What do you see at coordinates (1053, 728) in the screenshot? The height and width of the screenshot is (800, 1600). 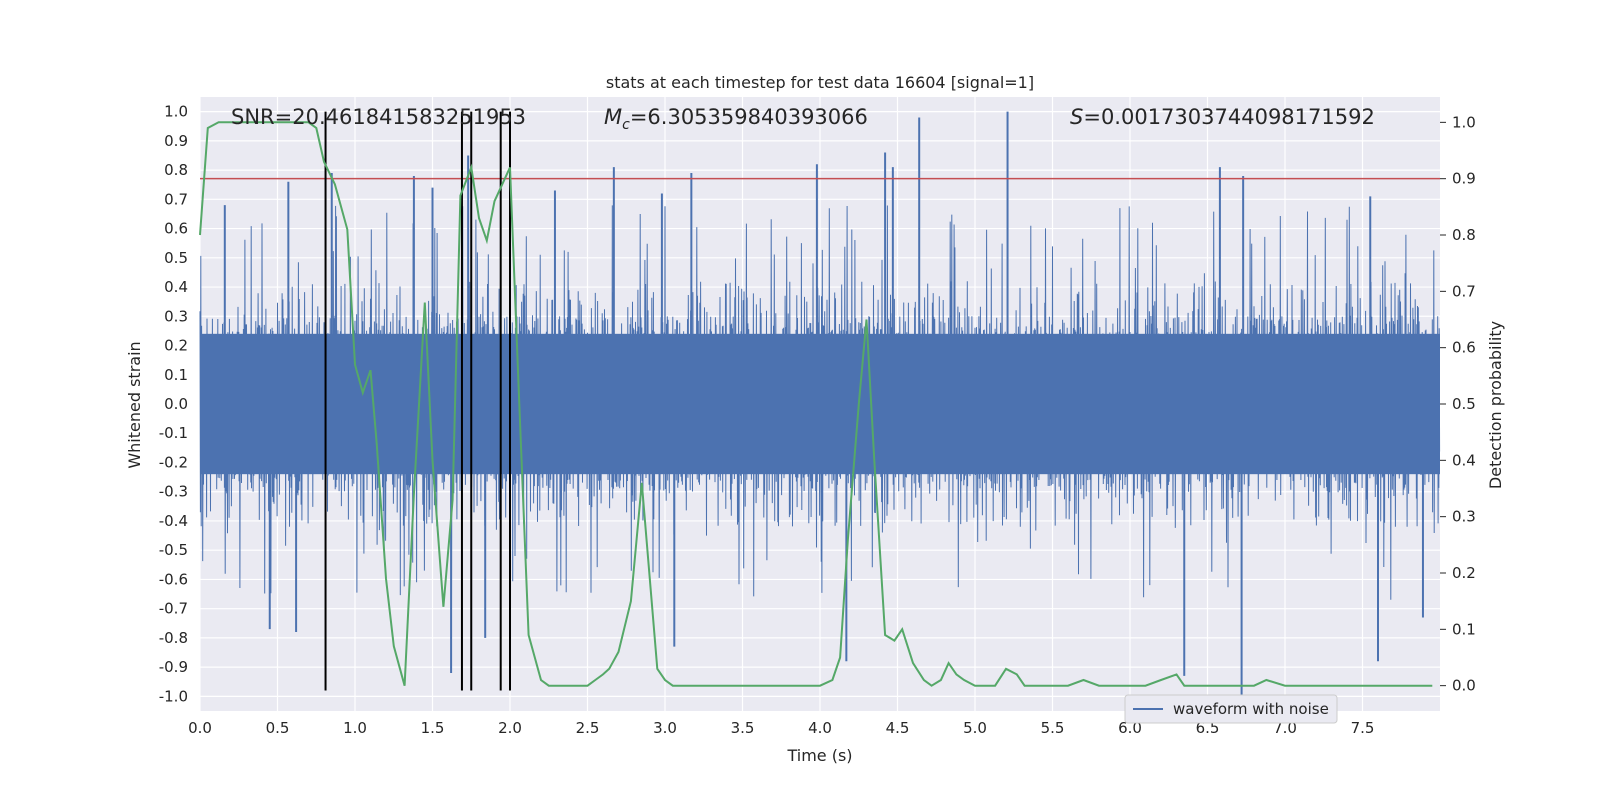 I see `x-tick-label: 5.5` at bounding box center [1053, 728].